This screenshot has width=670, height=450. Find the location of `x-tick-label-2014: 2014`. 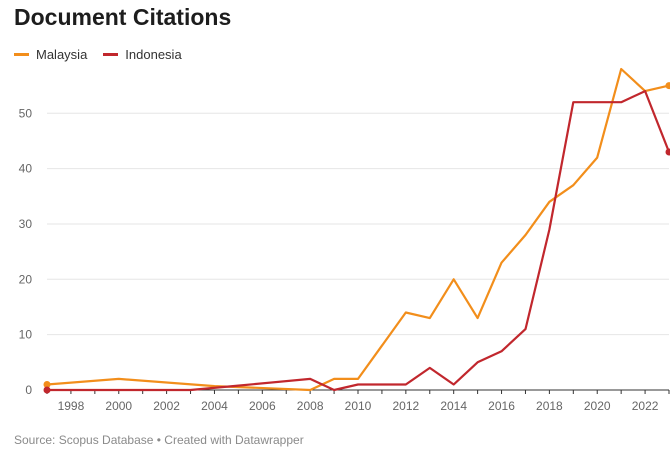

x-tick-label-2014: 2014 is located at coordinates (453, 406).